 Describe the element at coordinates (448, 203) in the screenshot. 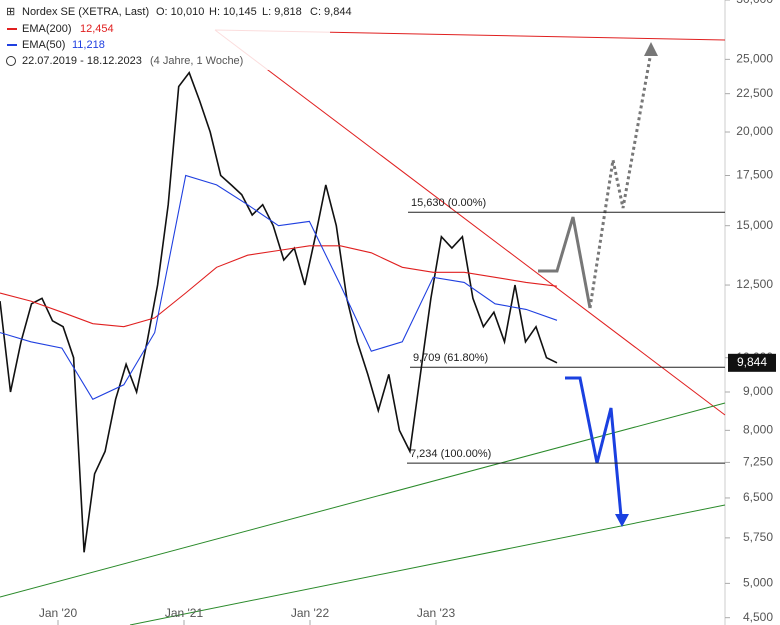

I see `level-label: 15,630 (0.00%)` at that location.